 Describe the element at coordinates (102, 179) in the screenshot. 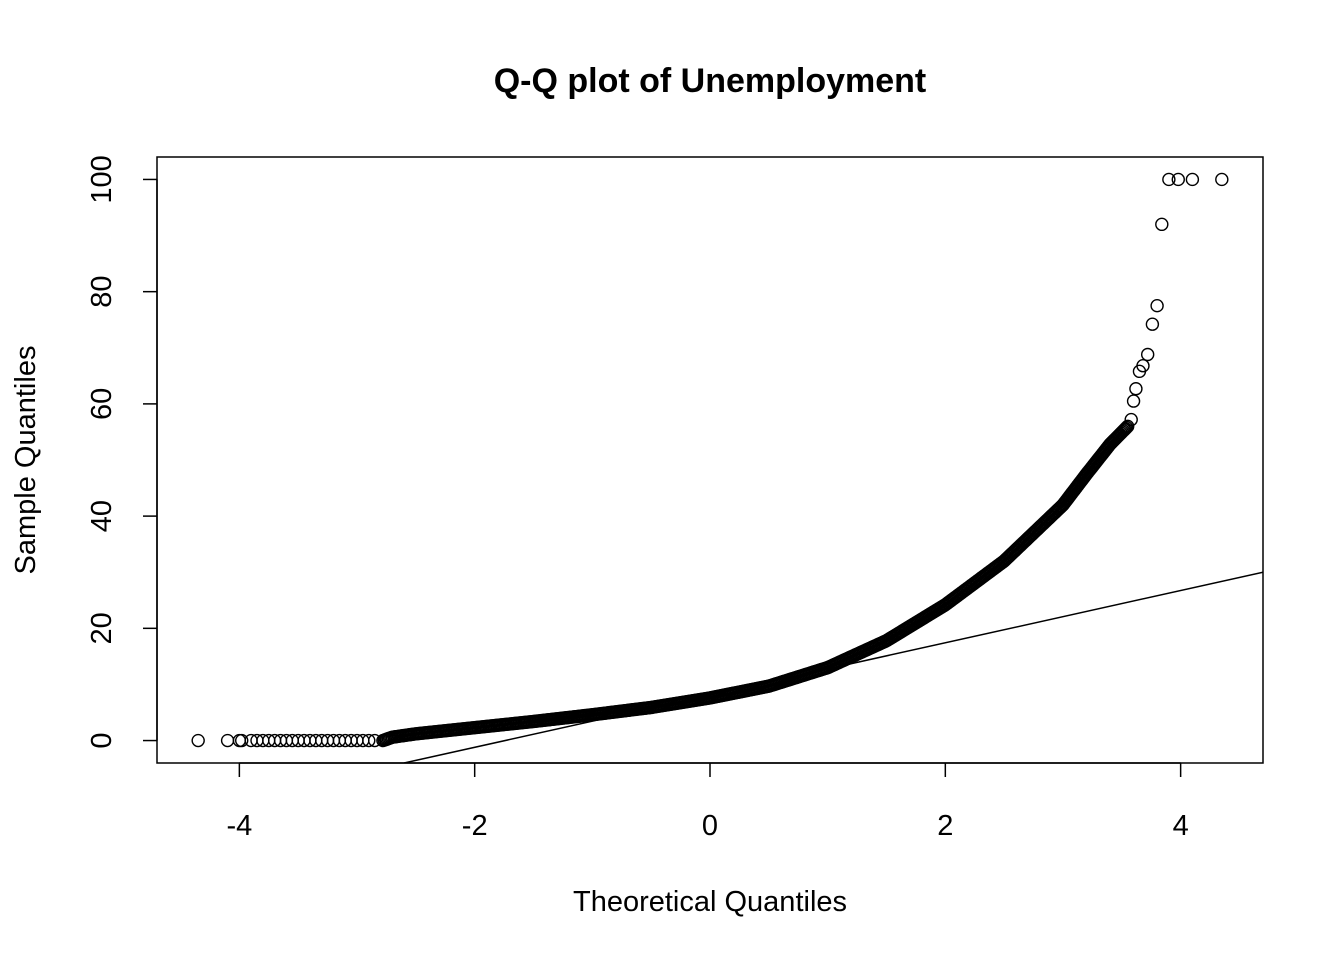

I see `y-tick-label: 100` at that location.